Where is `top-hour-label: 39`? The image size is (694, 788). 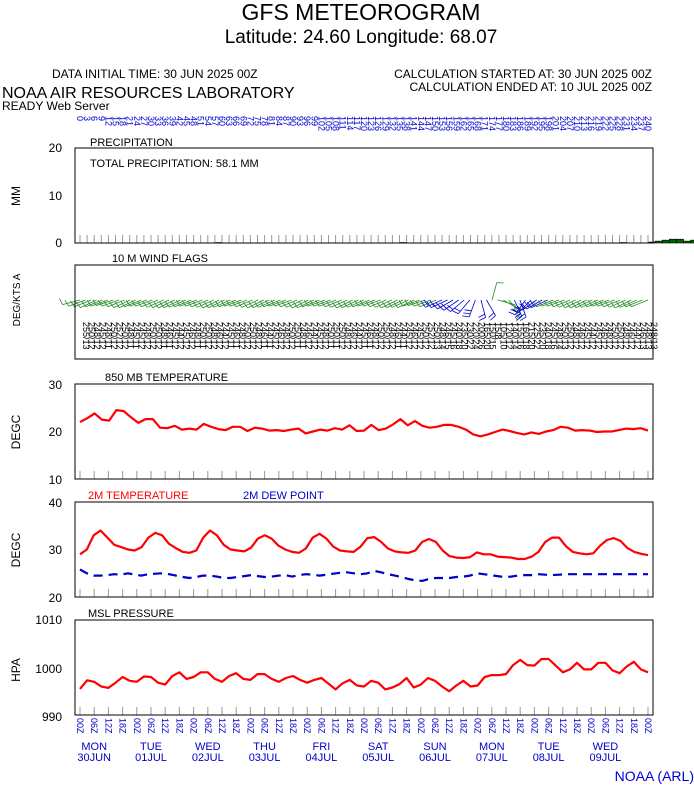
top-hour-label: 39 is located at coordinates (172, 121).